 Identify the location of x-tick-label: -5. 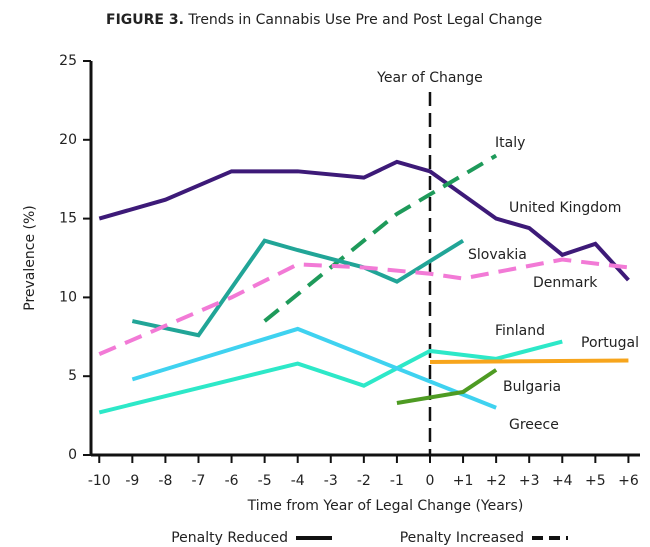
(265, 481).